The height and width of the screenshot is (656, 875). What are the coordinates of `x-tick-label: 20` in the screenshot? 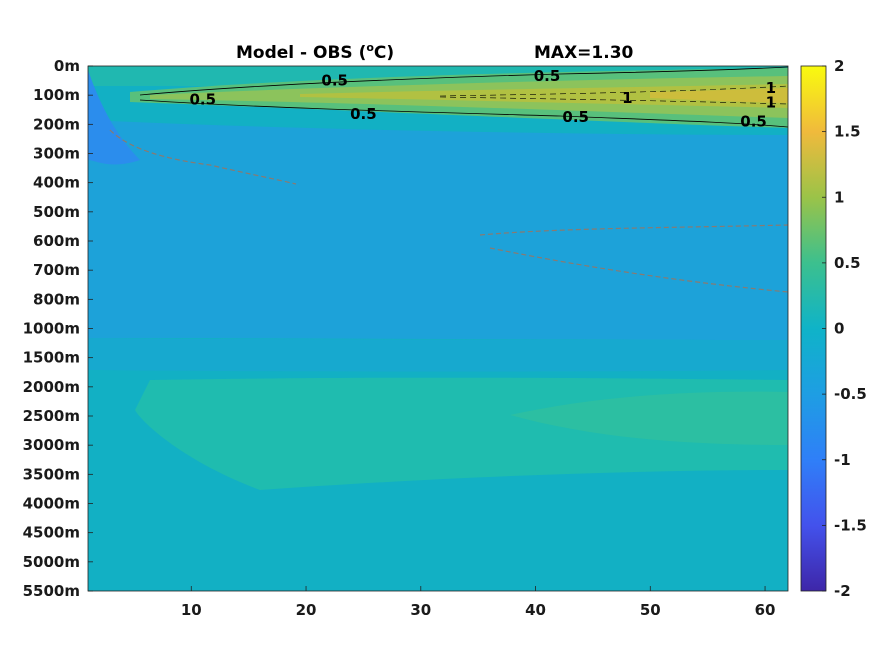 It's located at (306, 610).